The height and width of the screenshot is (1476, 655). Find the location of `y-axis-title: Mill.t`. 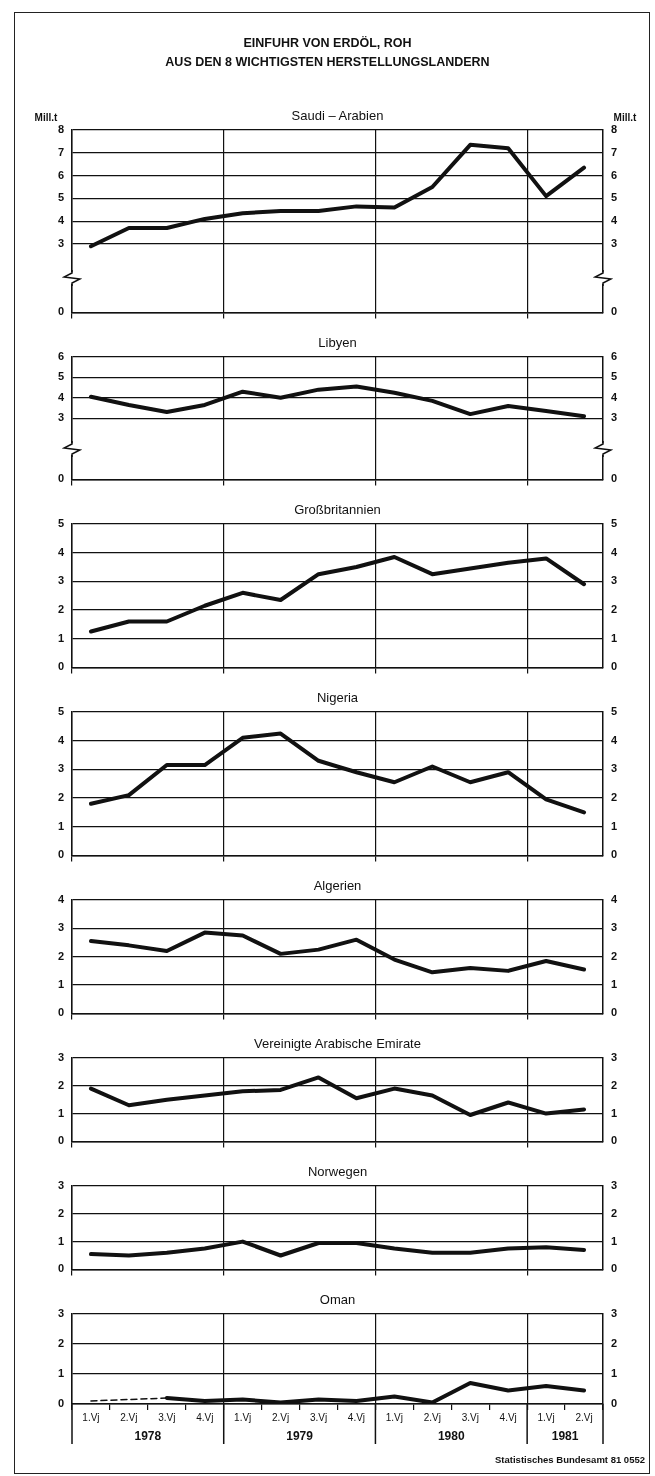

y-axis-title: Mill.t is located at coordinates (46, 117).